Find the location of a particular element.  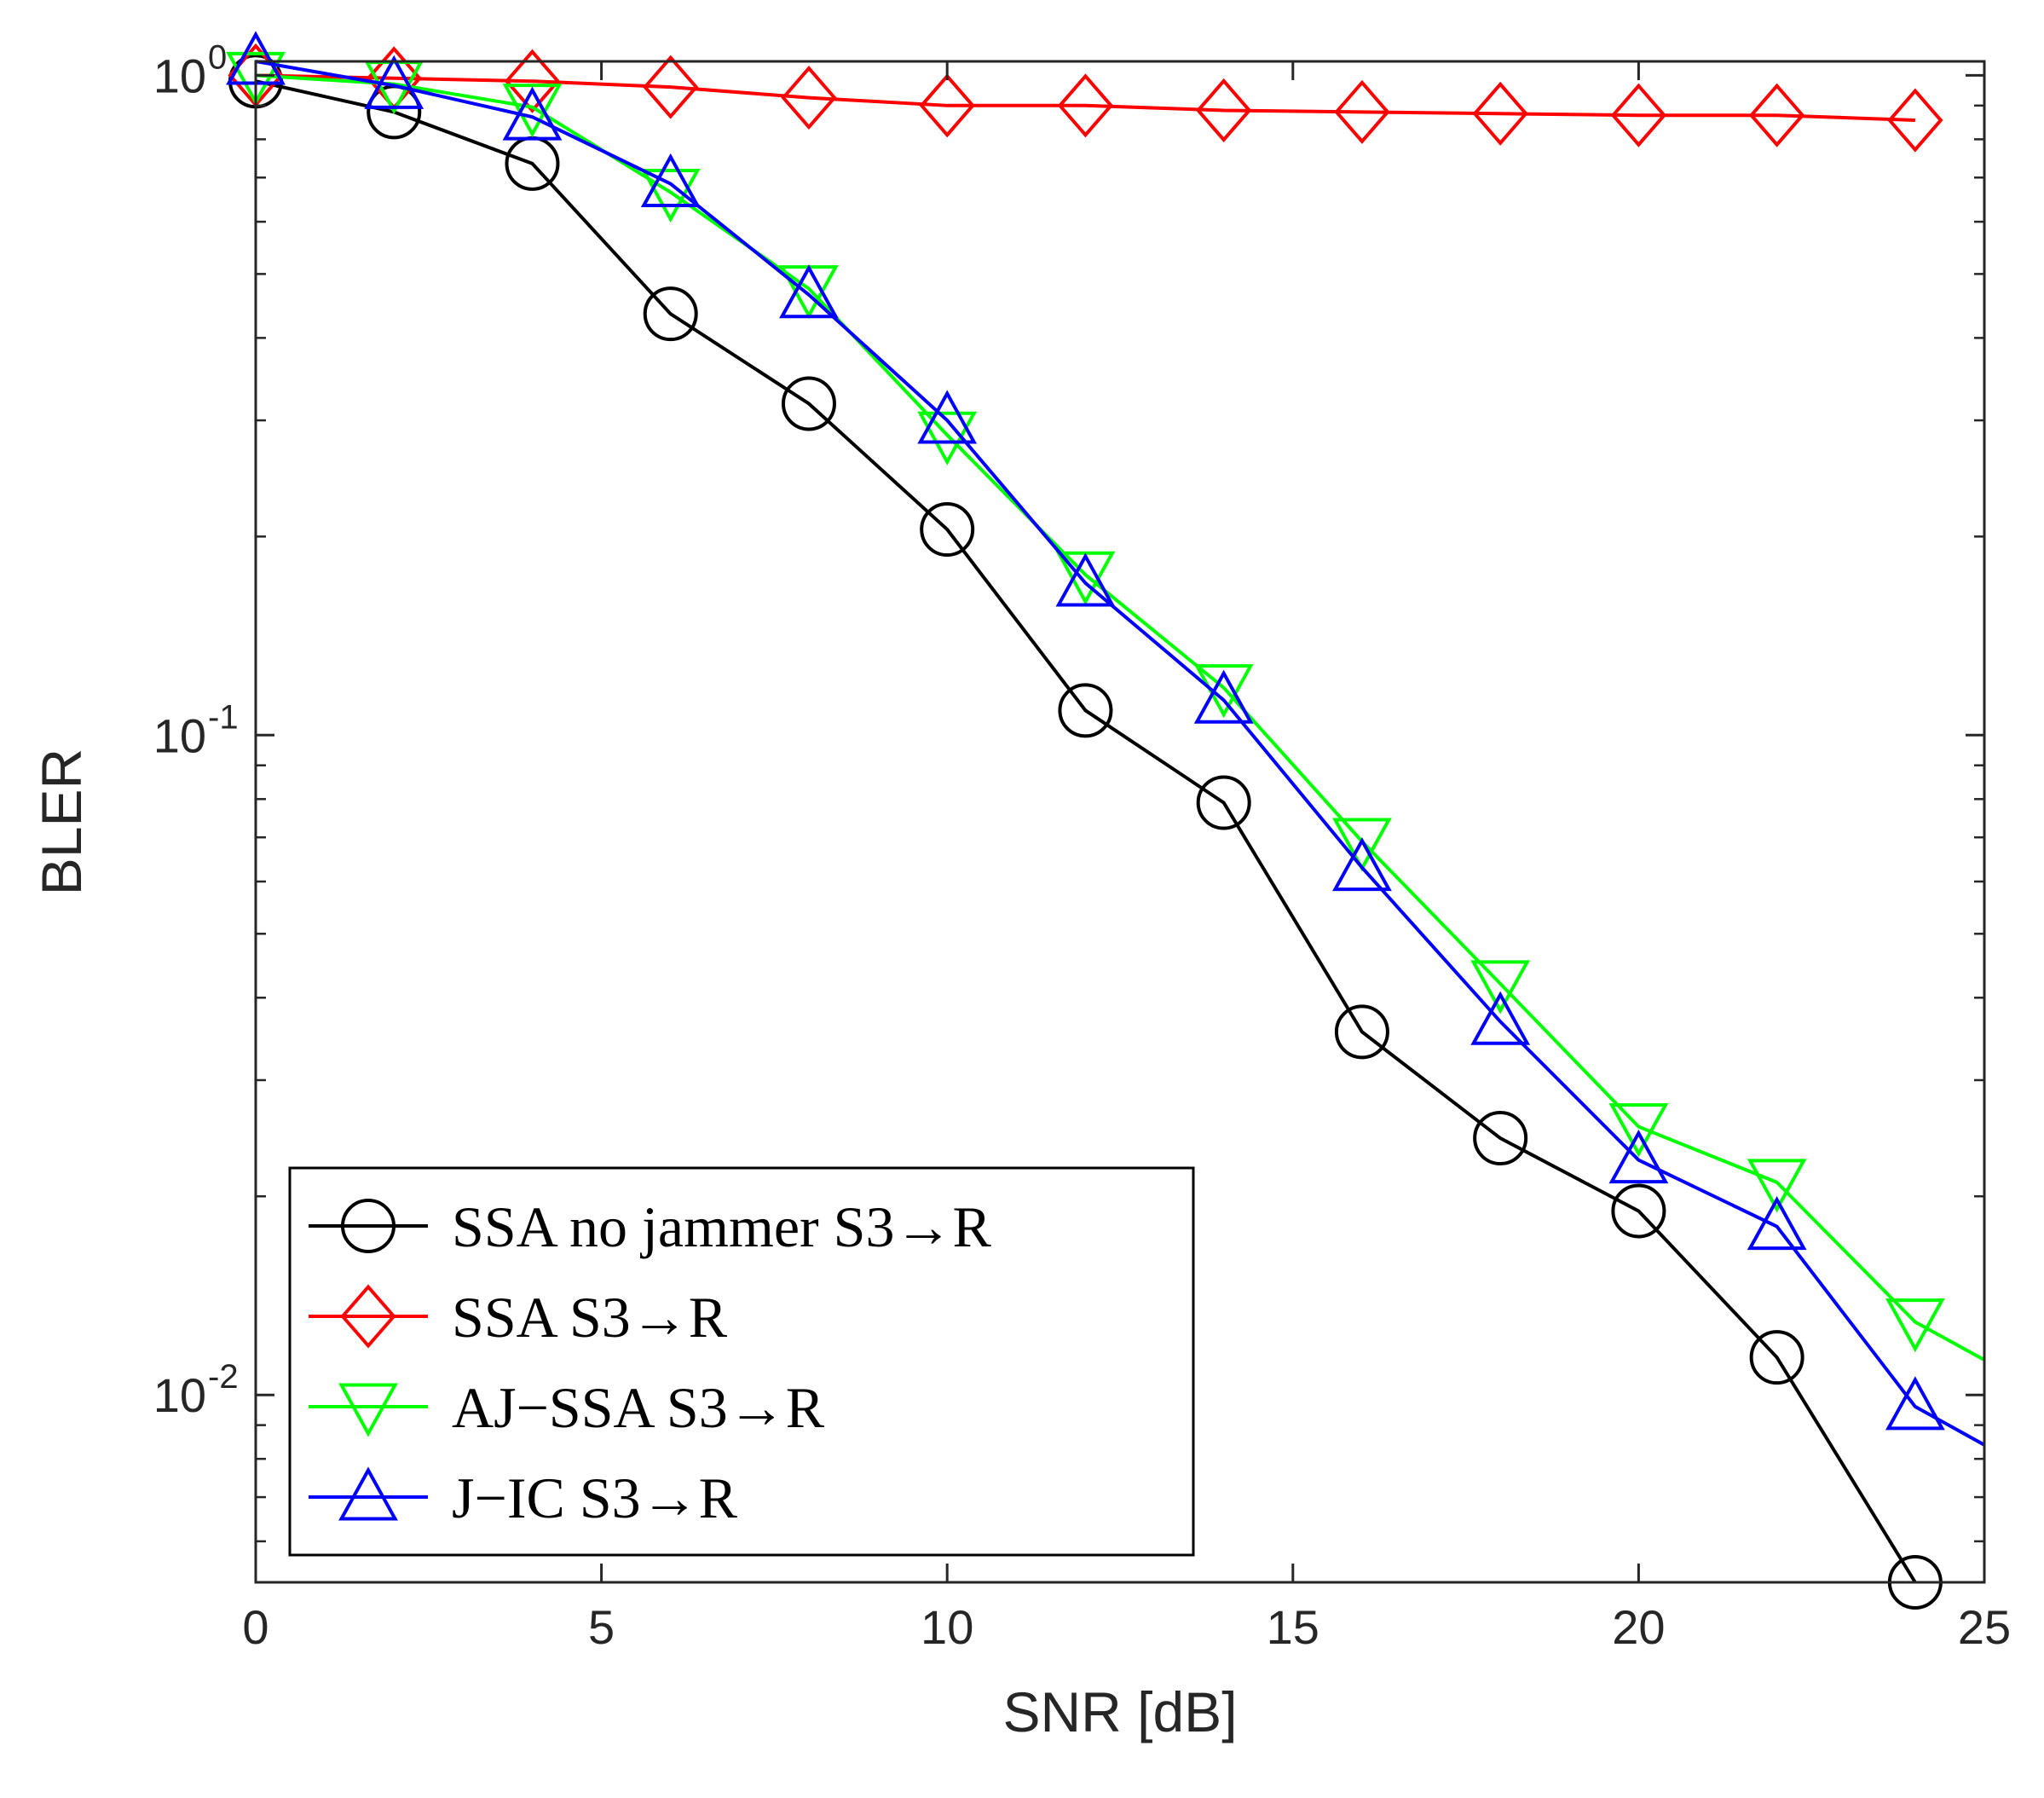

x-tick-label: 10 is located at coordinates (947, 1627).